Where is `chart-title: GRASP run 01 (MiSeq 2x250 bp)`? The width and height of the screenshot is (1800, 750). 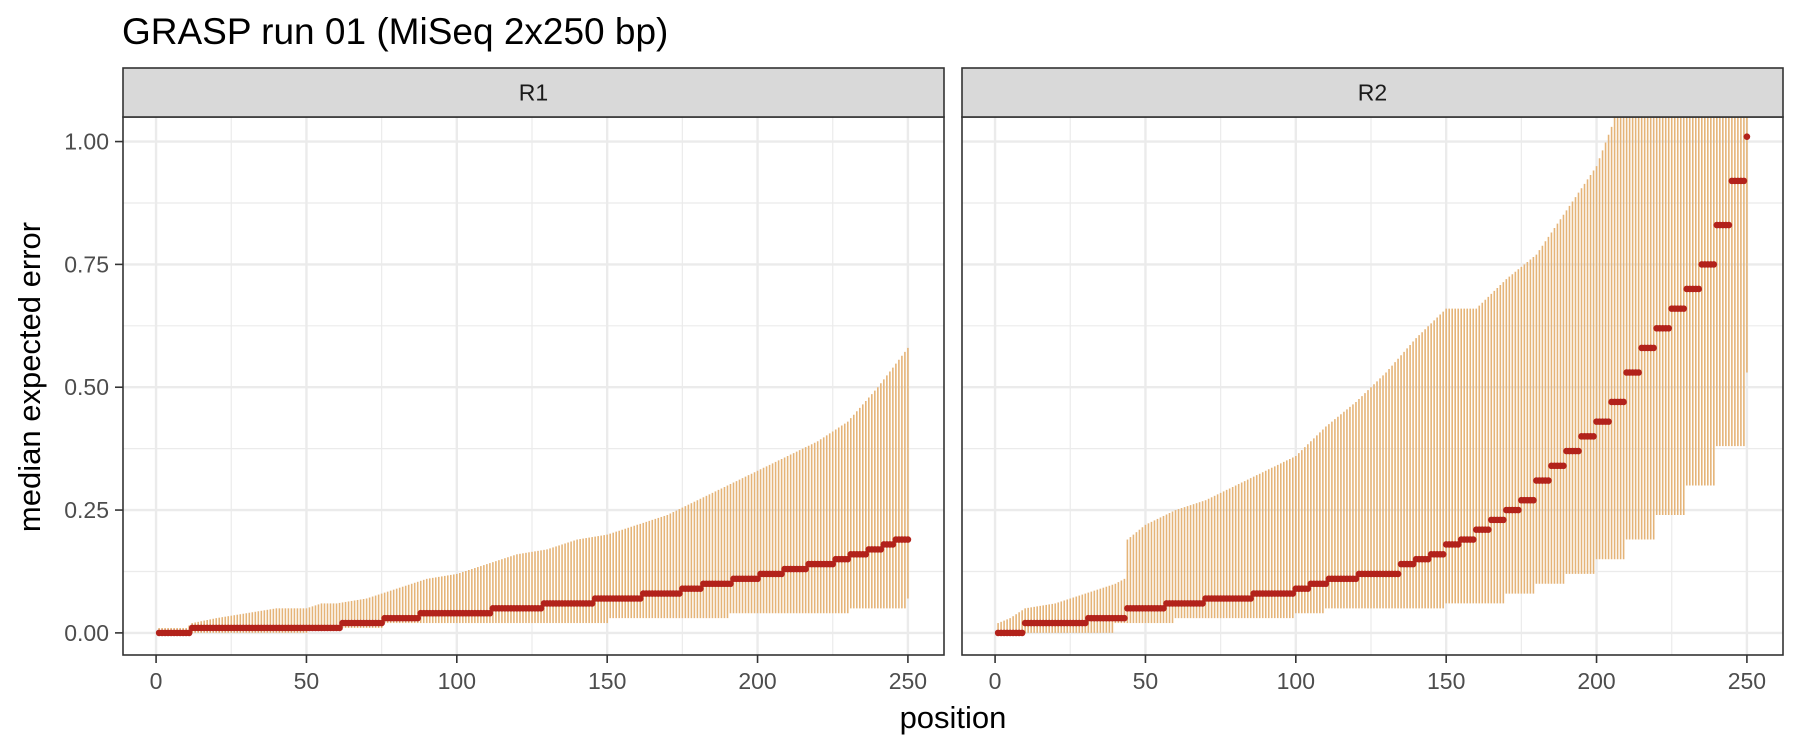
chart-title: GRASP run 01 (MiSeq 2x250 bp) is located at coordinates (395, 31).